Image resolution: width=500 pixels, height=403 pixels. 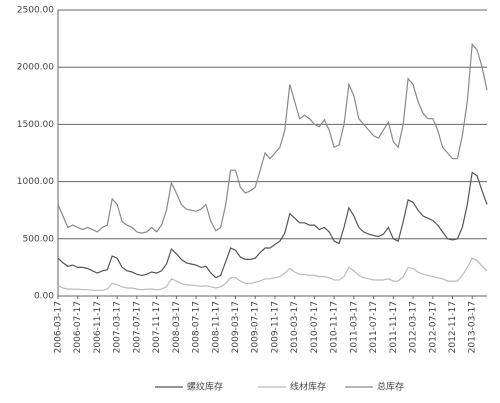 What do you see at coordinates (275, 327) in the screenshot?
I see `x-tick-label: 2009-11-17` at bounding box center [275, 327].